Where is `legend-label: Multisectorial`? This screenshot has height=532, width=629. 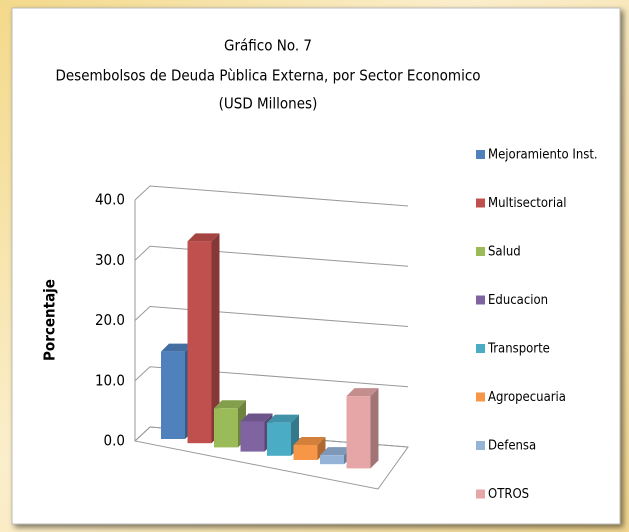 legend-label: Multisectorial is located at coordinates (527, 203).